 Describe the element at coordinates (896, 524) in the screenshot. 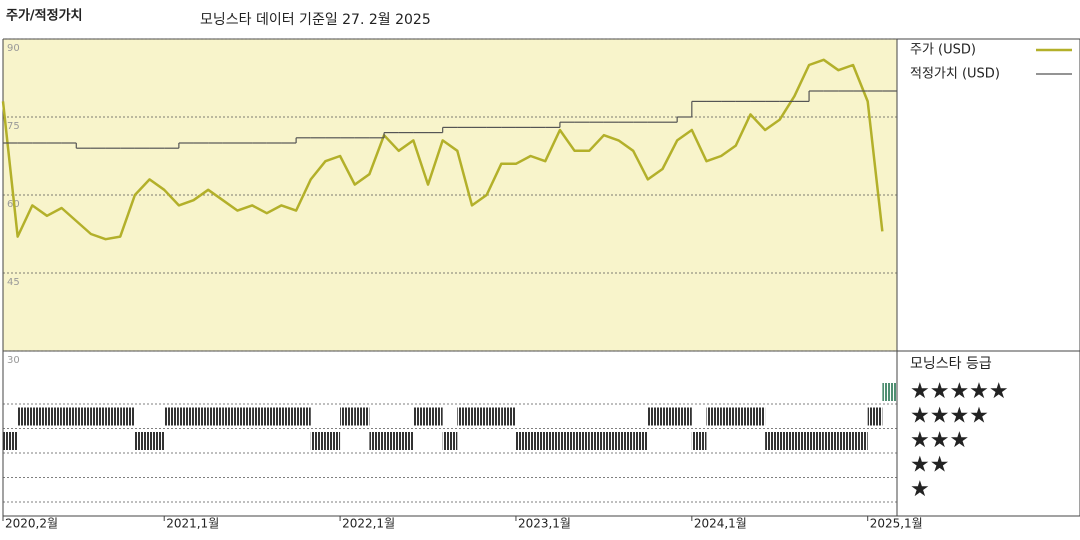

I see `x-tick-label: 2025,1월` at that location.